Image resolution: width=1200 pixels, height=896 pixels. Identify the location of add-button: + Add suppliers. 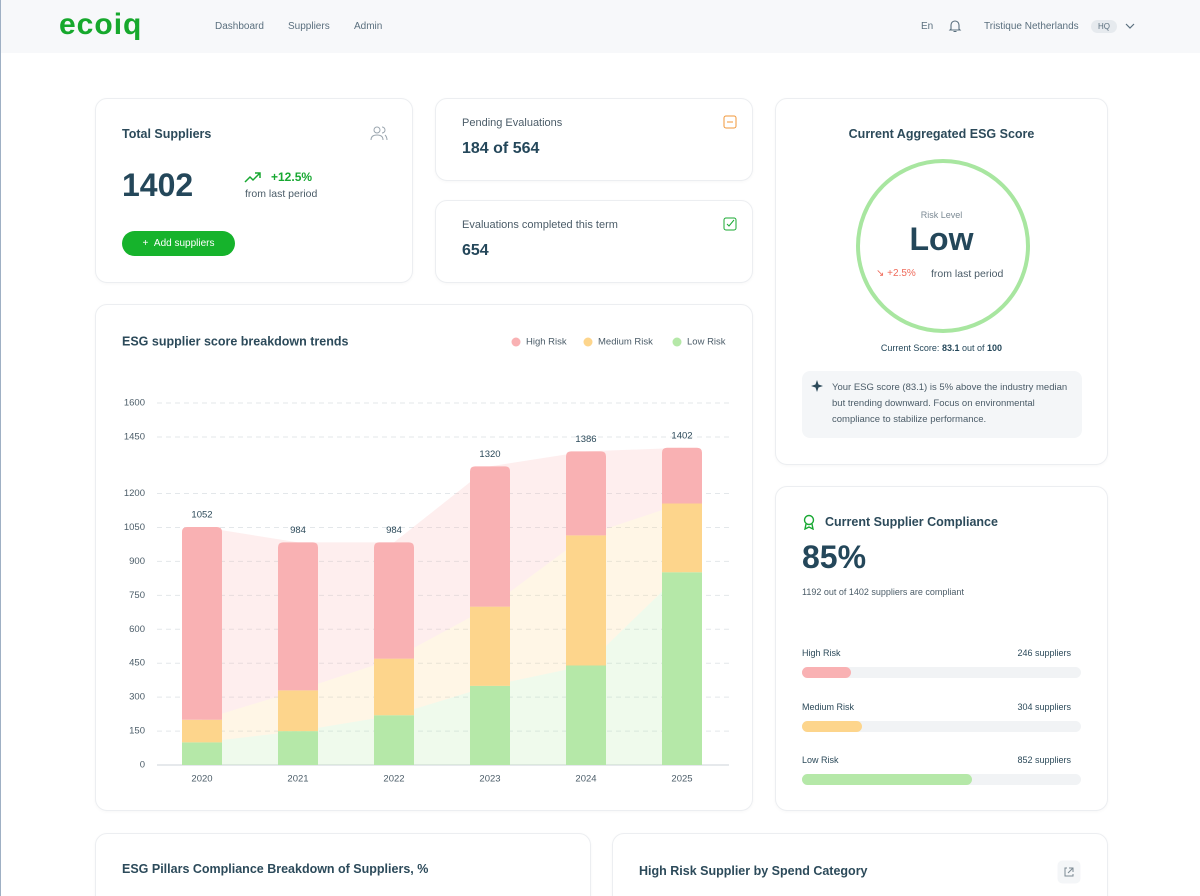
(178, 243).